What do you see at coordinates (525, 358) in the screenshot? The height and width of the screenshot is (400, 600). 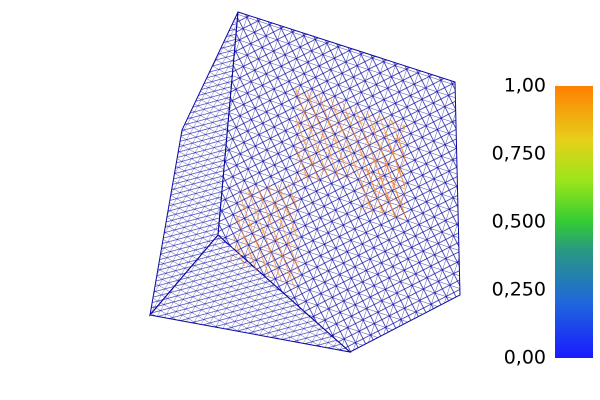 I see `colorbar-tick-label: 0,00` at bounding box center [525, 358].